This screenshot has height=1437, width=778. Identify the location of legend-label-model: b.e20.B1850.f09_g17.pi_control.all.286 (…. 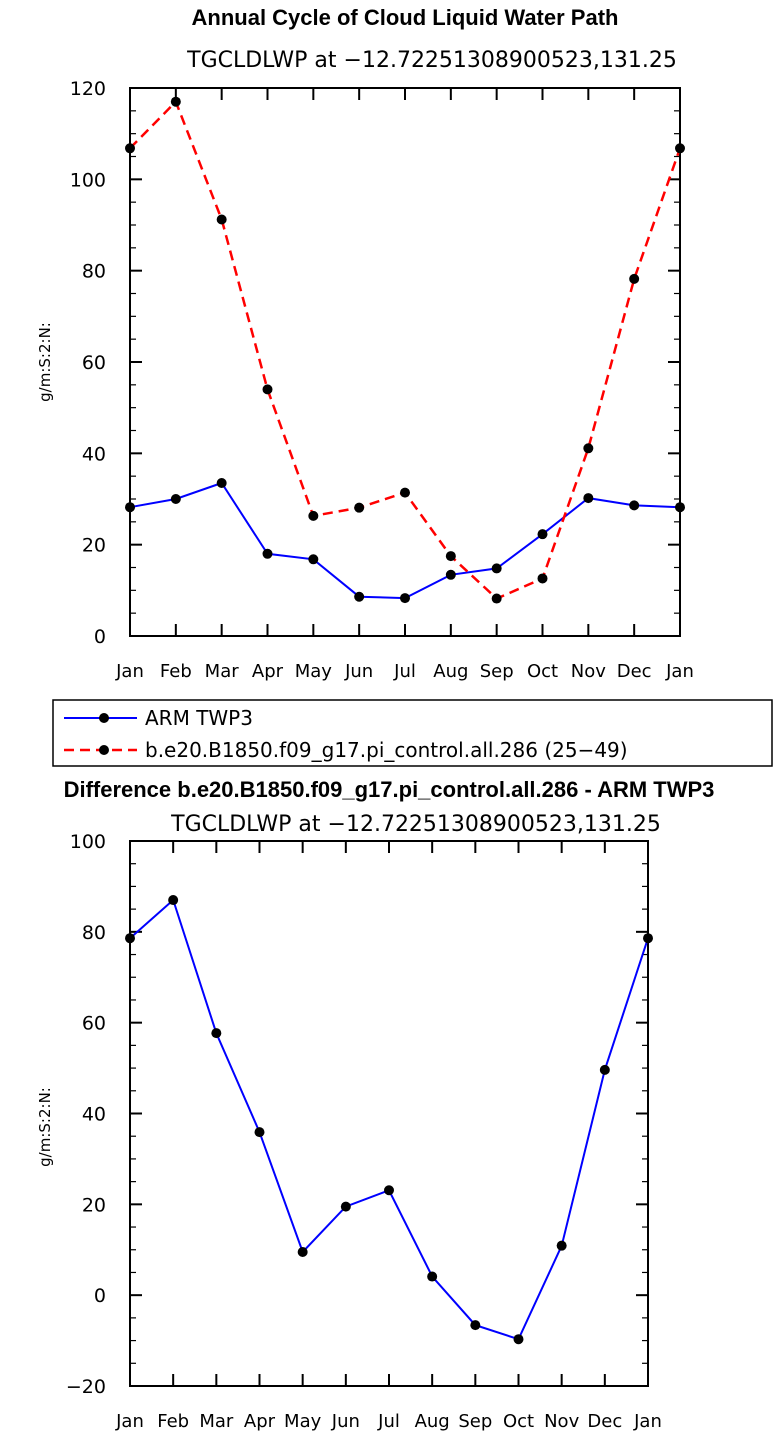
(386, 750).